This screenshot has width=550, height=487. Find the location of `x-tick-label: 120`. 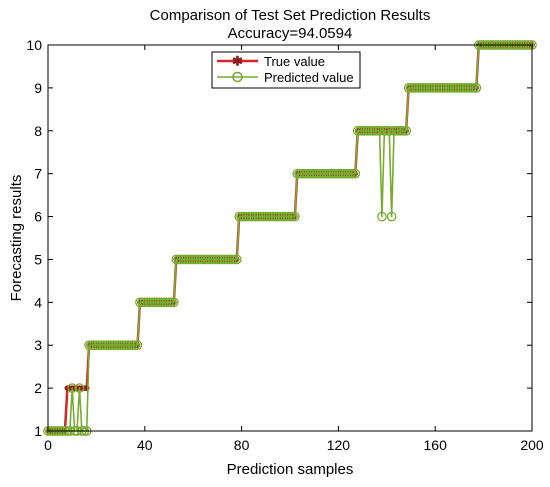

x-tick-label: 120 is located at coordinates (339, 445).